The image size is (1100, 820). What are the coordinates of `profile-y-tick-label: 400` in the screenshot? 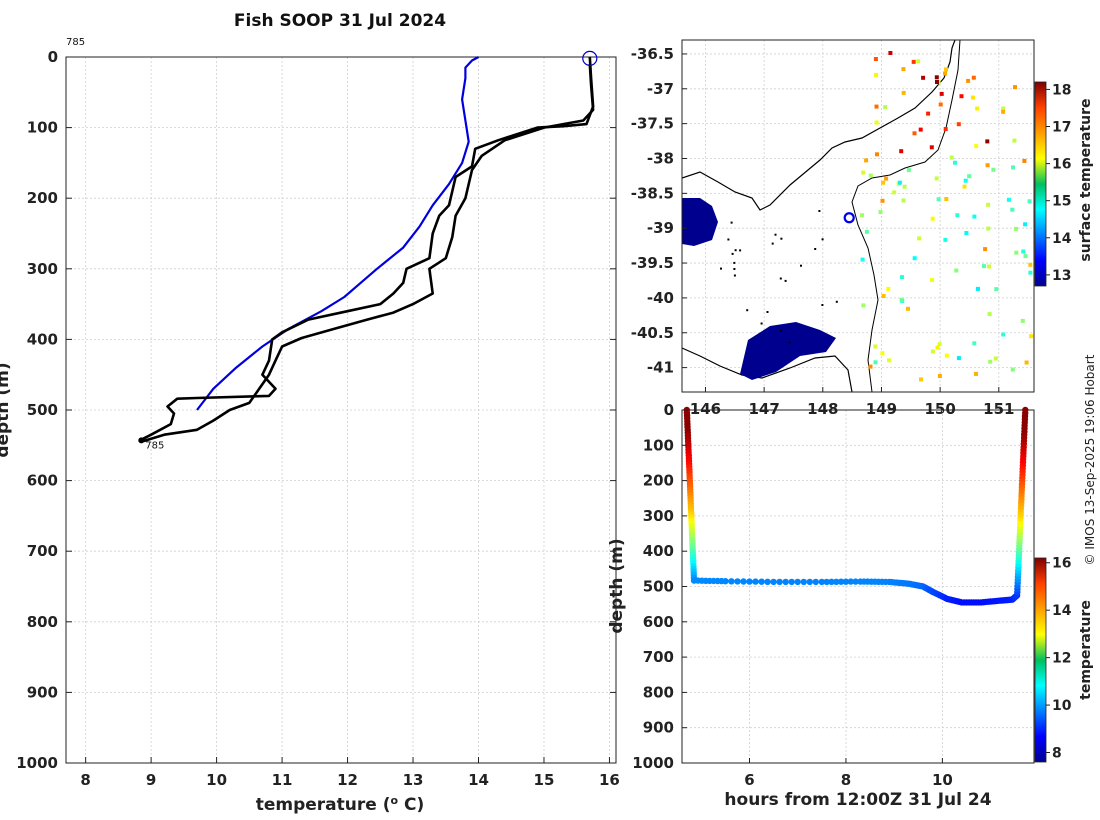 It's located at (42, 339).